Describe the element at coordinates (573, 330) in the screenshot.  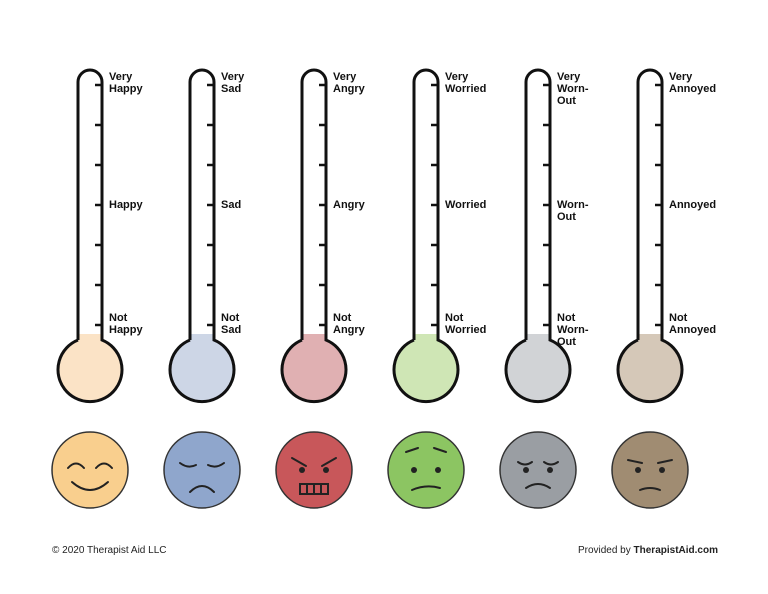
I see `level-label: Not Worn-Out` at that location.